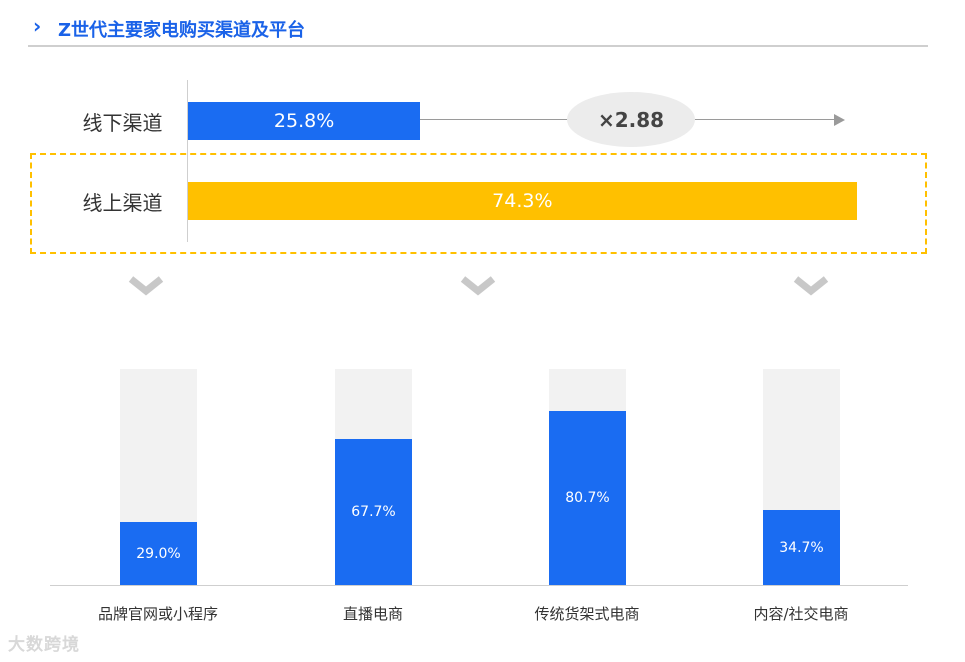 The width and height of the screenshot is (965, 662). I want to click on category-label-shelf-ecommerce: 传统货架式电商, so click(587, 614).